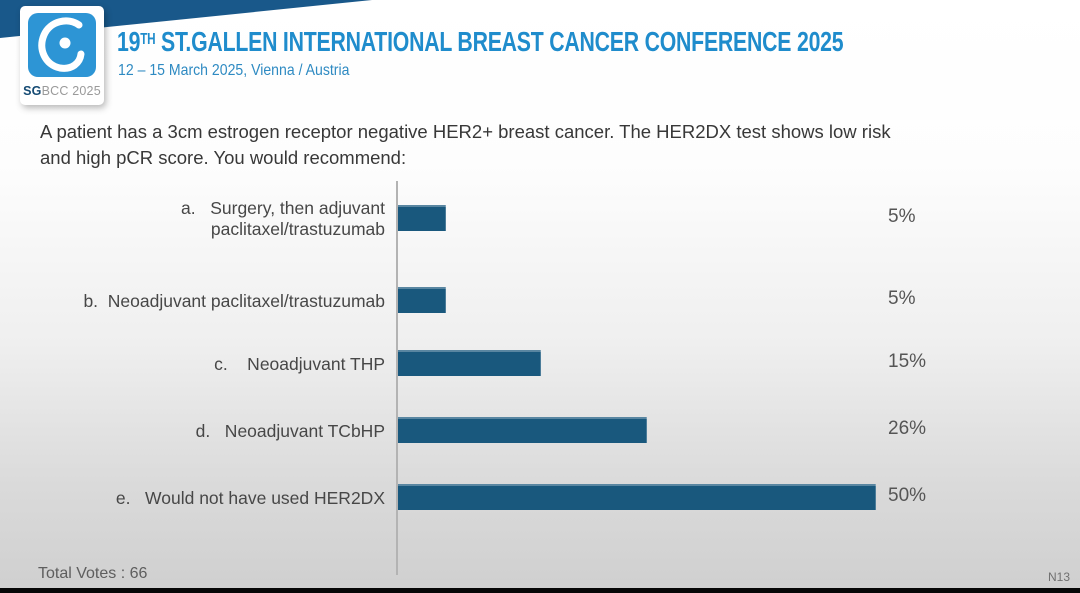  I want to click on sgbcc-logo: SGBCC 2025, so click(62, 55).